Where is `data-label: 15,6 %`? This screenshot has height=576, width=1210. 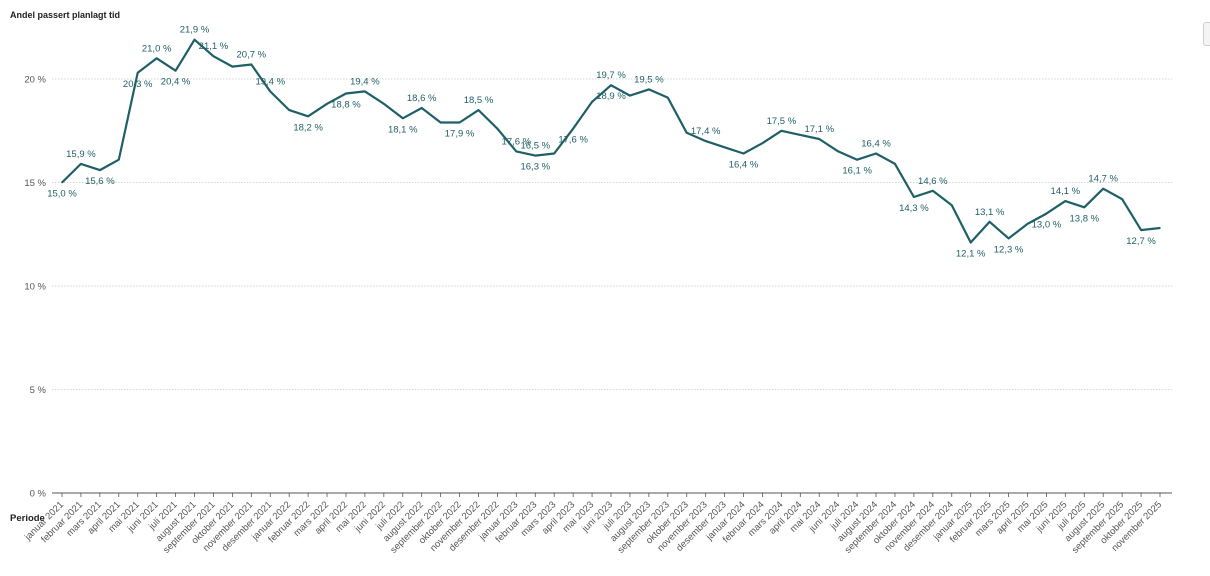 data-label: 15,6 % is located at coordinates (100, 181).